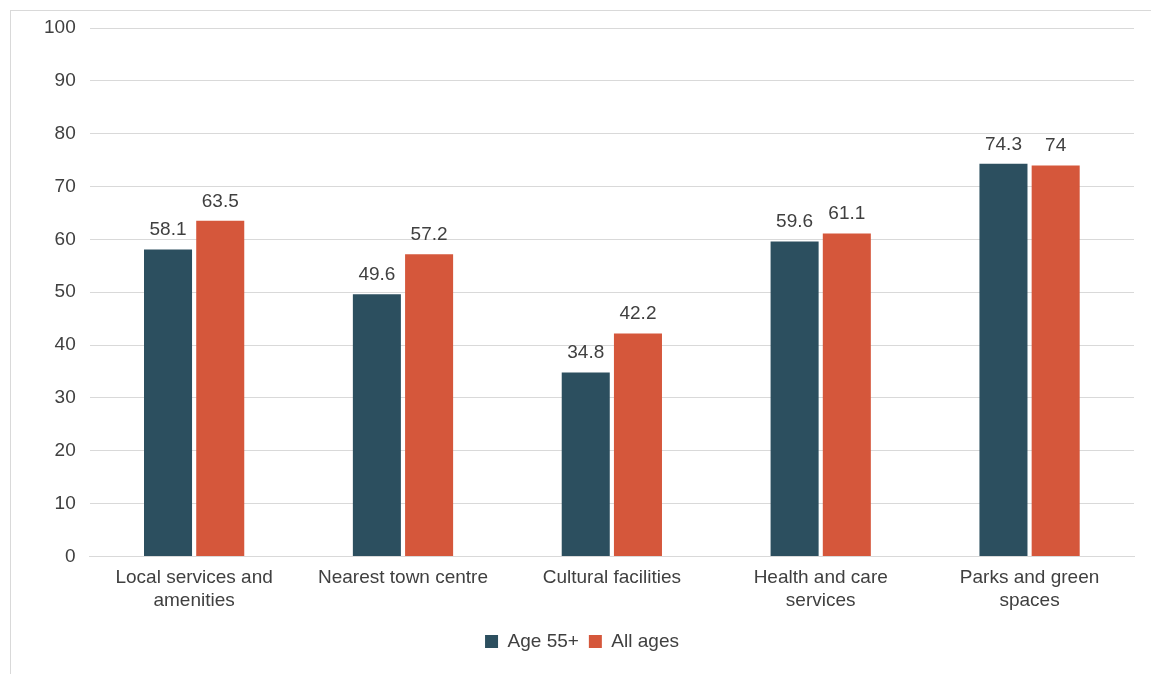 The image size is (1152, 675). Describe the element at coordinates (403, 577) in the screenshot. I see `x-tick-label: Nearest town centre` at that location.